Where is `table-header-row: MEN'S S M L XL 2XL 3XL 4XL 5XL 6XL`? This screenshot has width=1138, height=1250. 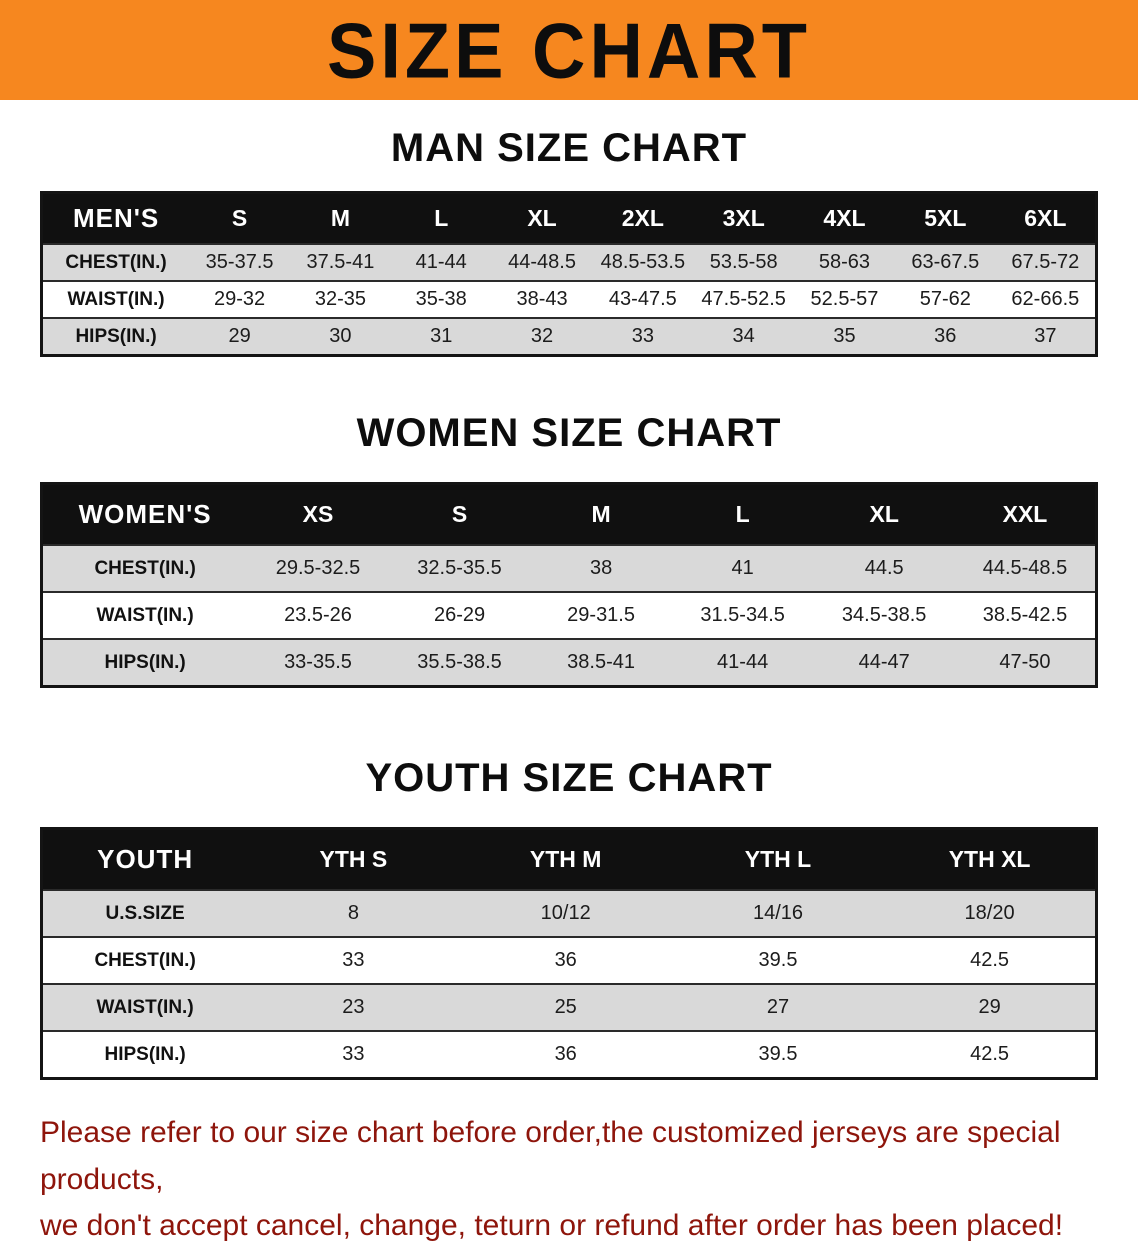
table-header-row: MEN'S S M L XL 2XL 3XL 4XL 5XL 6XL is located at coordinates (569, 218).